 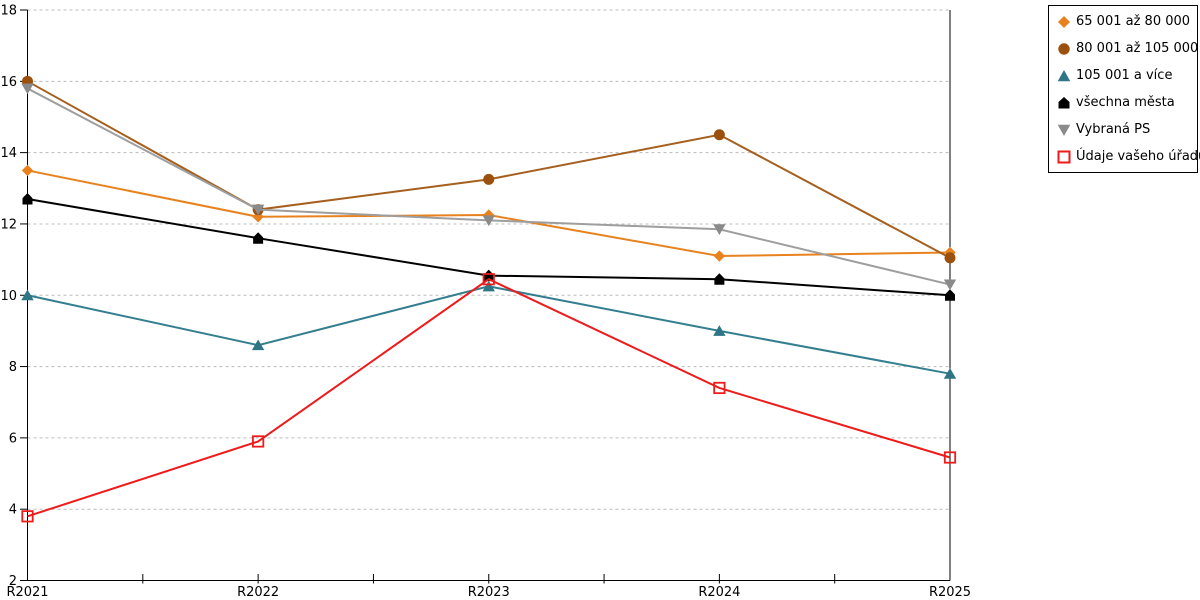 I want to click on legend-item-vybrana-ps: Vybraná PS, so click(x=1127, y=130).